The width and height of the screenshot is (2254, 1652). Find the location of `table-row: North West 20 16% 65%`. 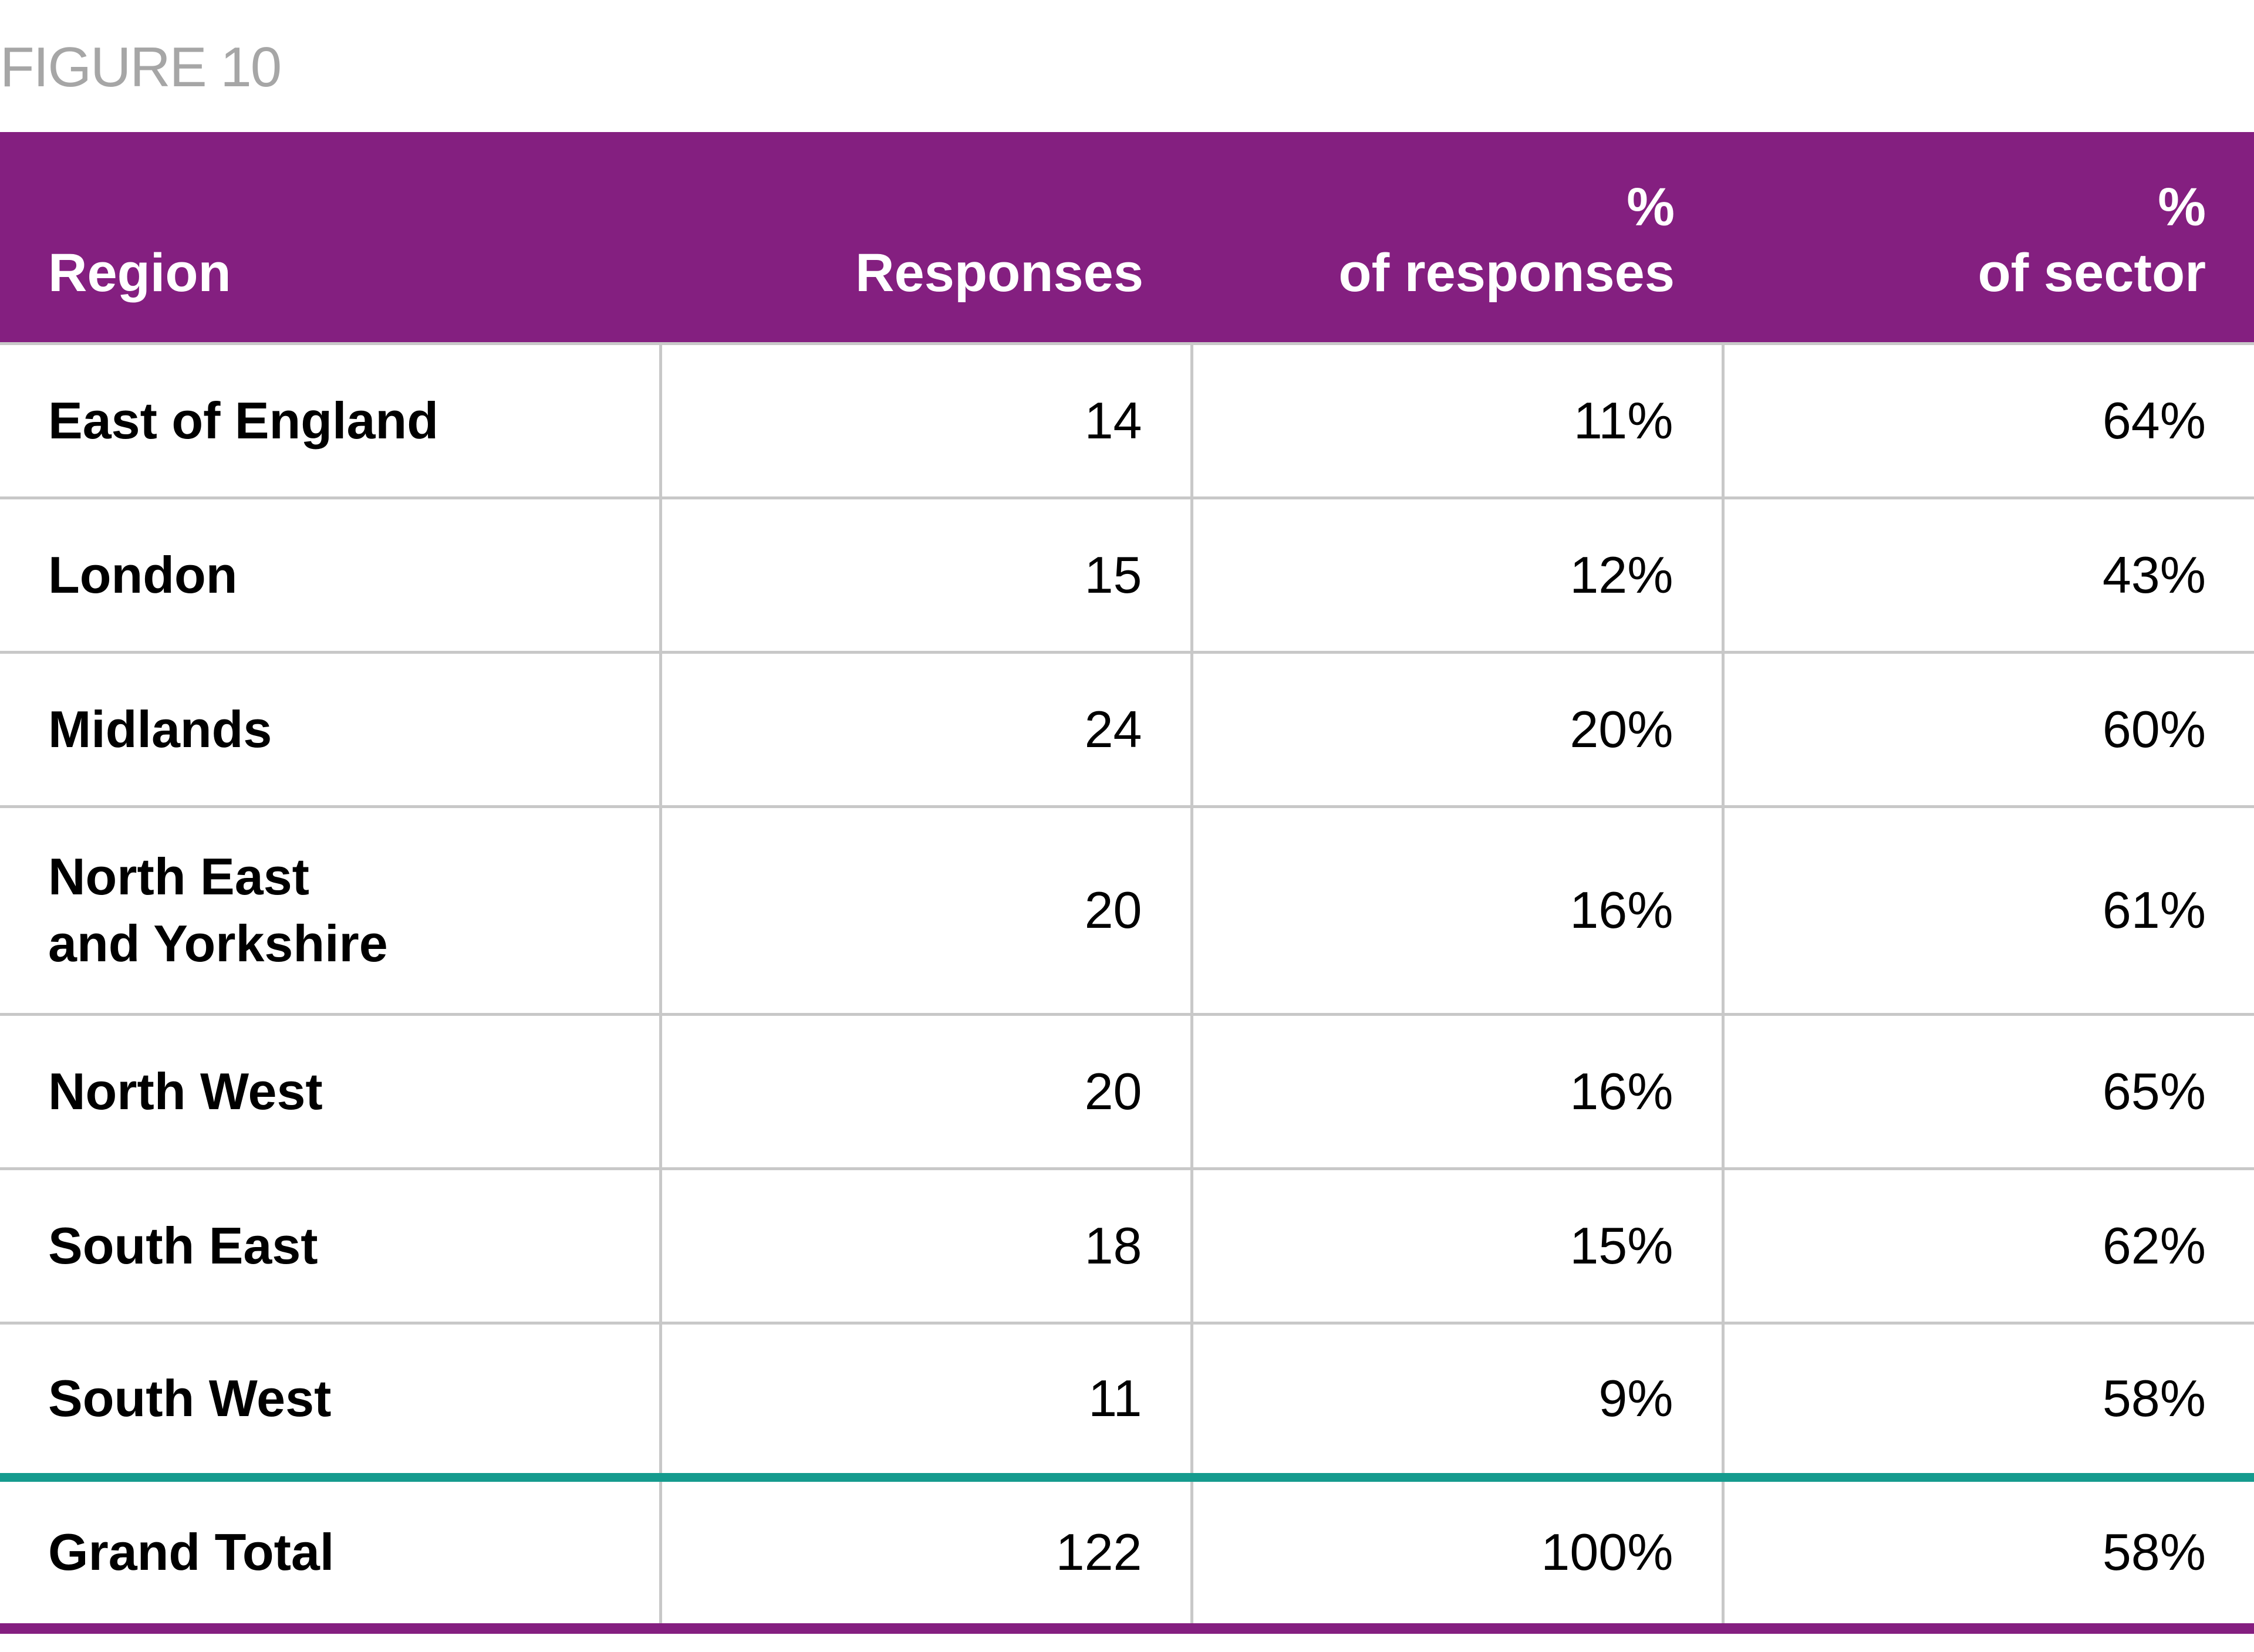

table-row: North West 20 16% 65% is located at coordinates (1127, 1092).